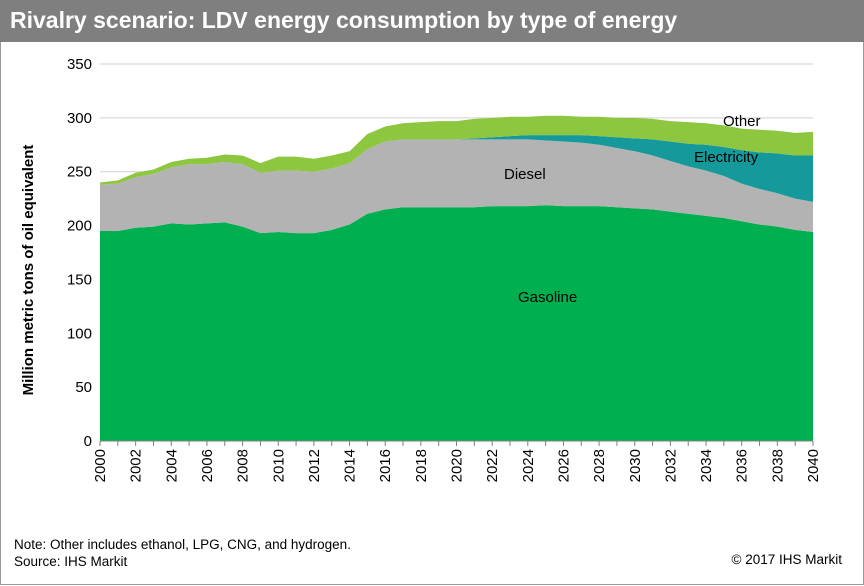 This screenshot has width=864, height=586. What do you see at coordinates (563, 465) in the screenshot?
I see `x-tick-label: 2026` at bounding box center [563, 465].